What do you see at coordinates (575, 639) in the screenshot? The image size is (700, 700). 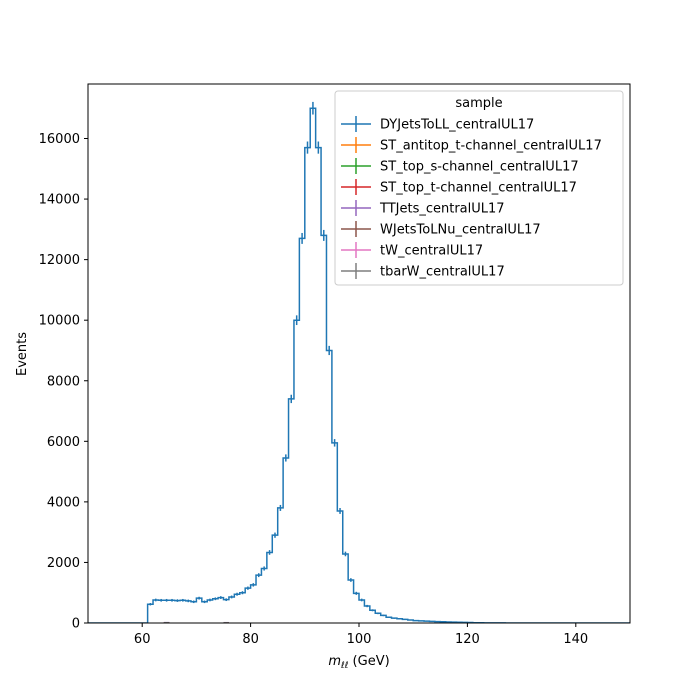 I see `x-tick-label: 140` at bounding box center [575, 639].